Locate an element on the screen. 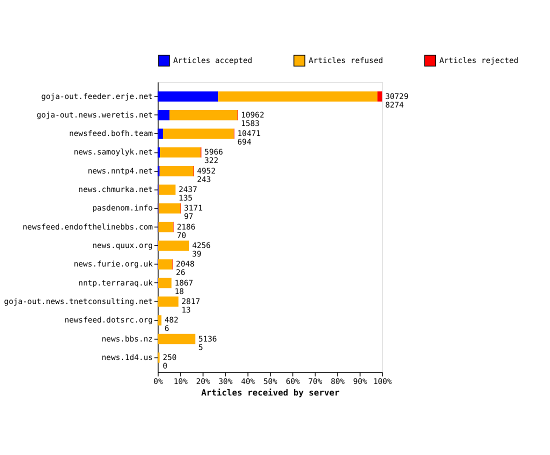 This screenshot has width=550, height=455. y-tick-label: newsfeed.endofthelinebbs.com is located at coordinates (88, 227).